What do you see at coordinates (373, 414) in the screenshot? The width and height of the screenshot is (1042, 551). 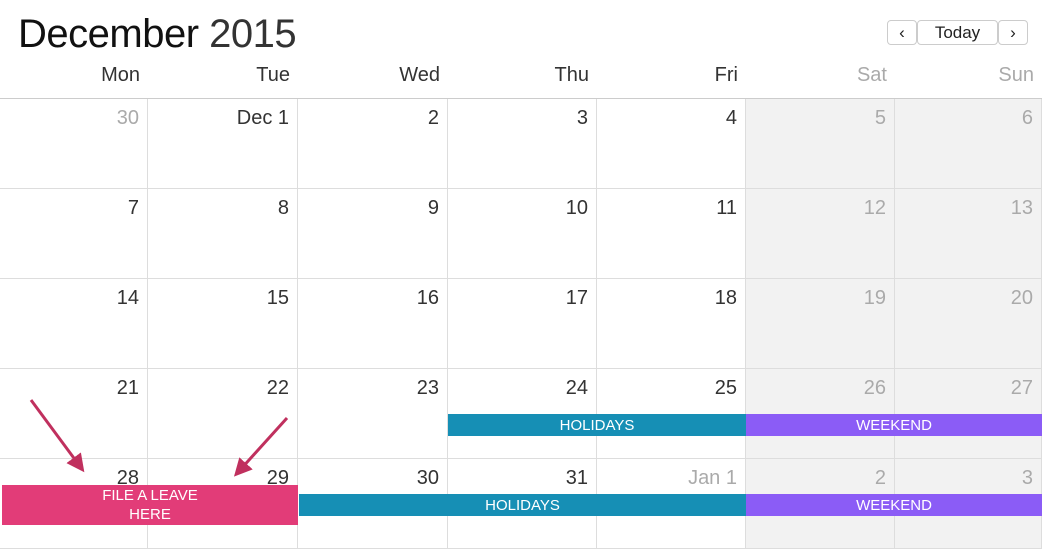 I see `day-cell: 23` at bounding box center [373, 414].